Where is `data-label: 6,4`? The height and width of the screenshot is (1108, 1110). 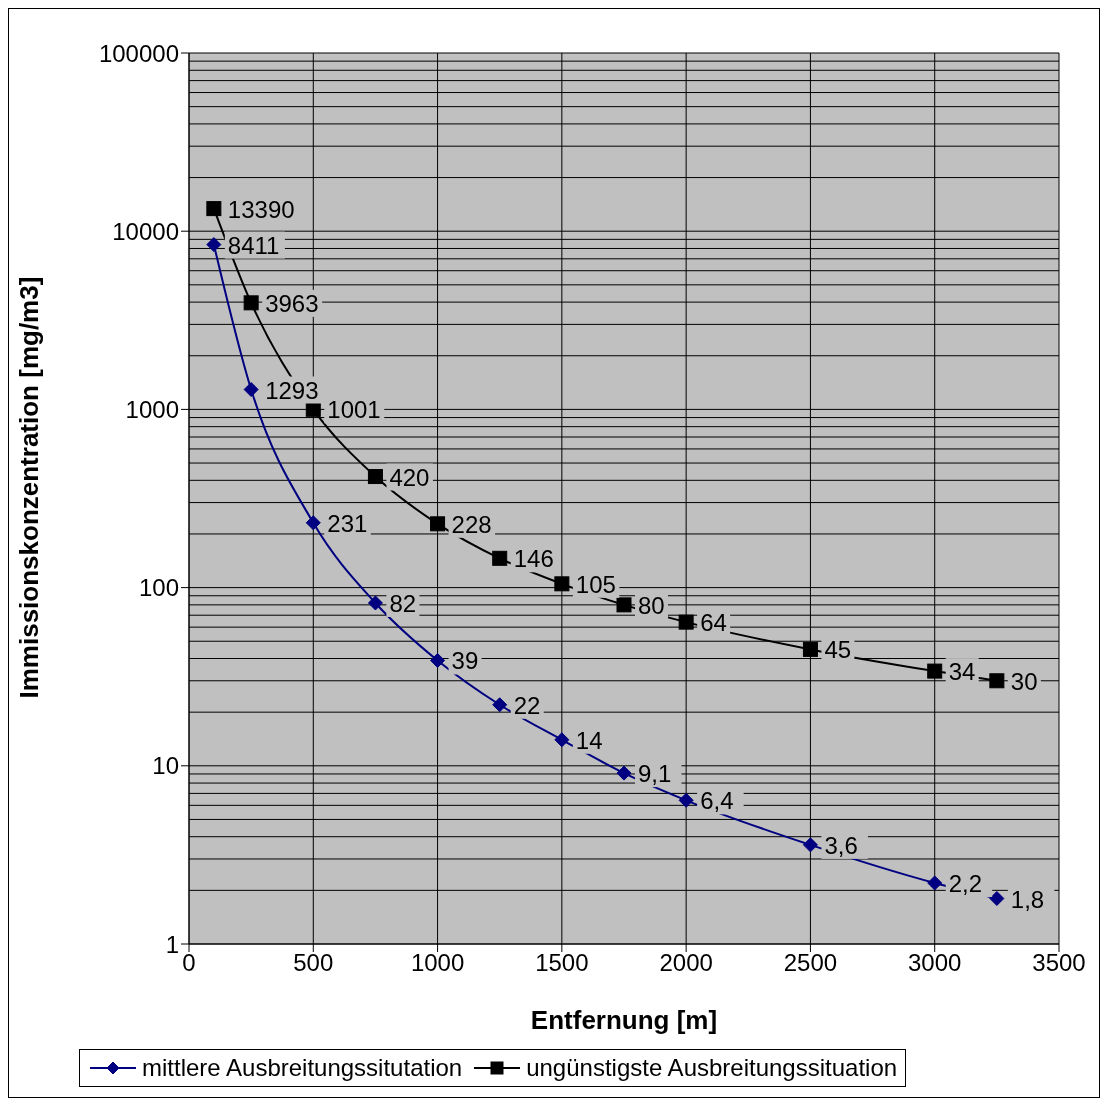
data-label: 6,4 is located at coordinates (717, 801).